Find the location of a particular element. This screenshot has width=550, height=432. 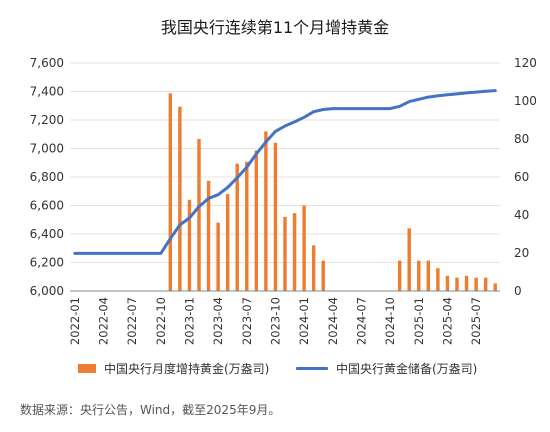

x-tick-label: 2022-04 is located at coordinates (103, 321).